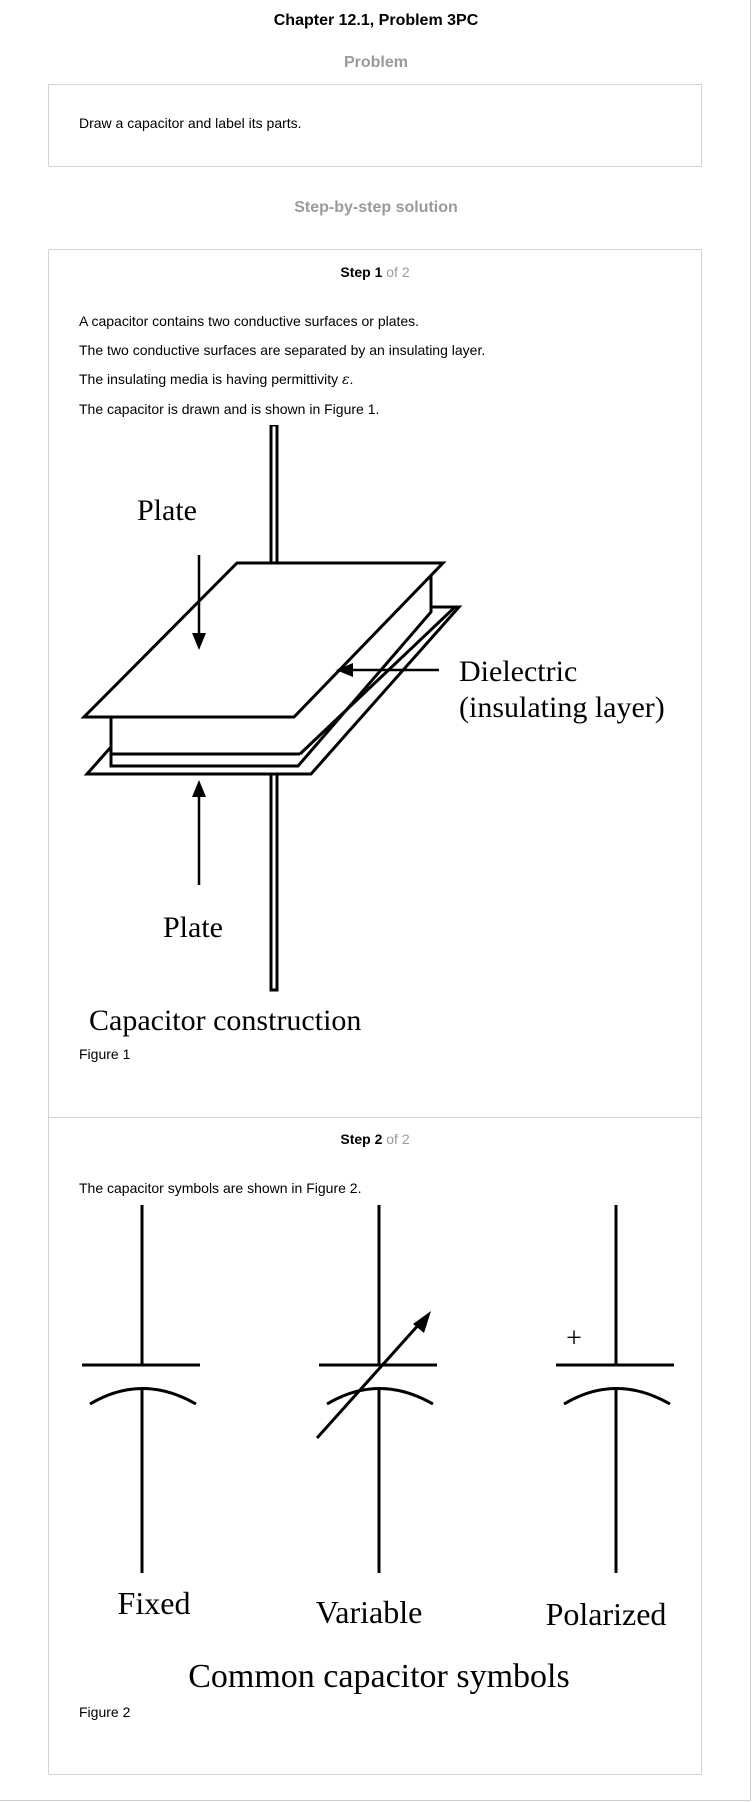 The height and width of the screenshot is (1802, 752). What do you see at coordinates (263, 640) in the screenshot?
I see `top-plate` at bounding box center [263, 640].